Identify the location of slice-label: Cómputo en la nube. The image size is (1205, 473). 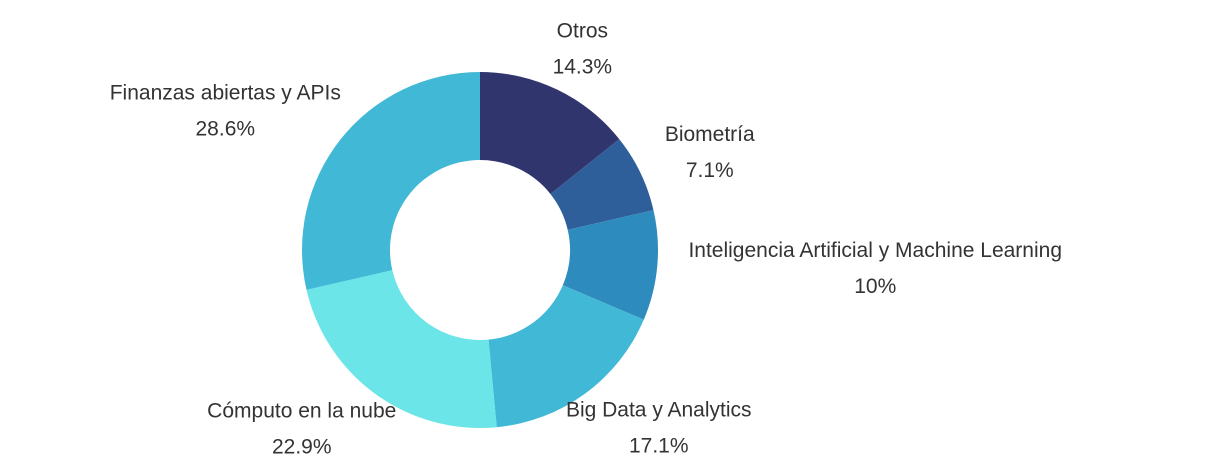
(301, 411).